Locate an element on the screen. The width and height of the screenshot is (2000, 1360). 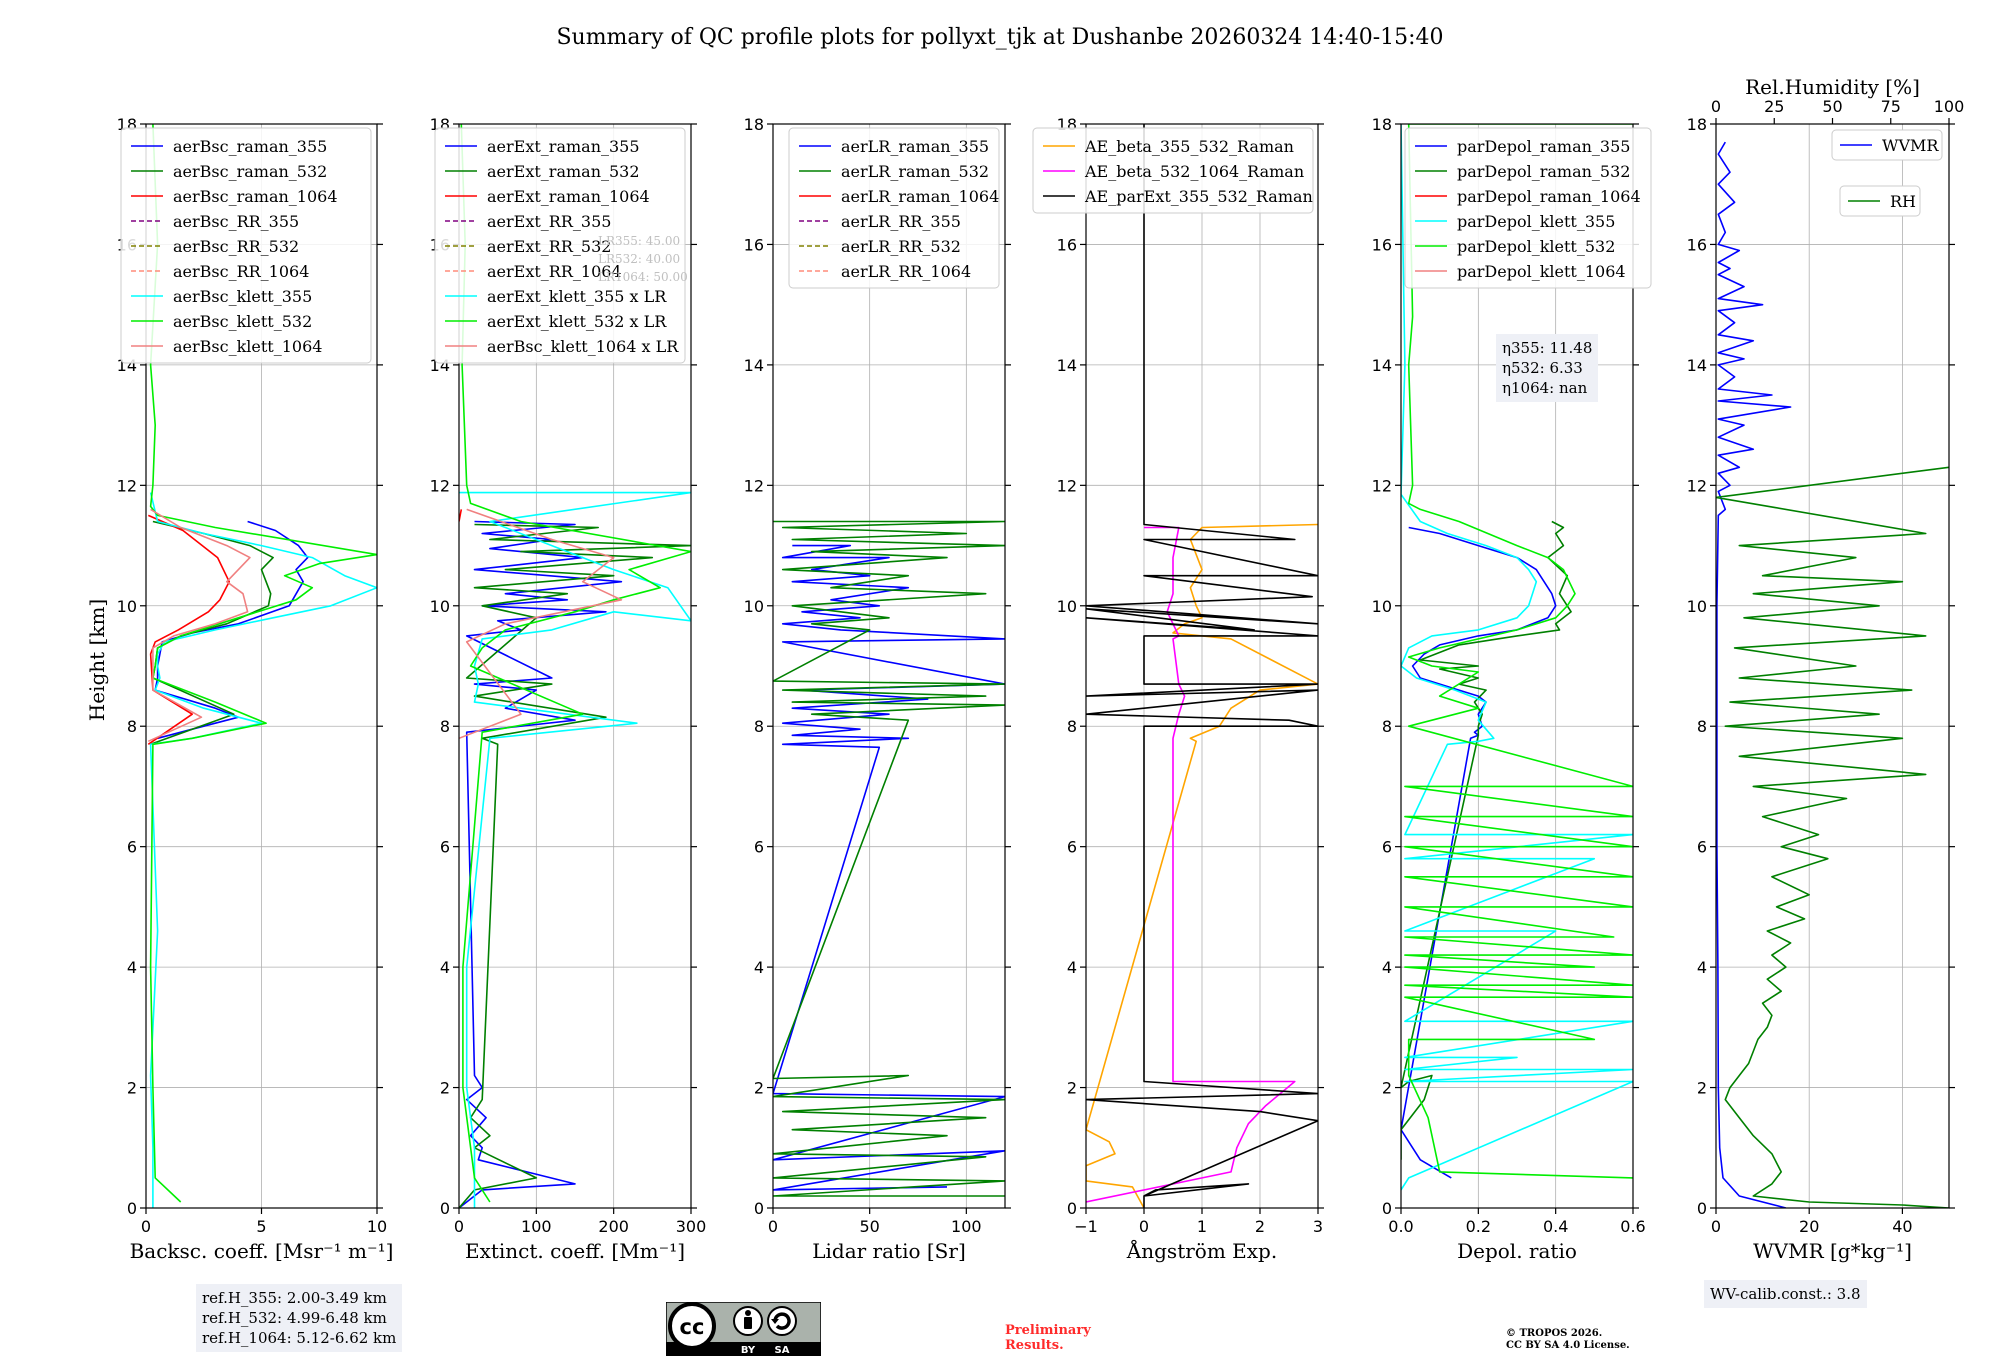
legend-WVMR: WVMR is located at coordinates (1887, 145).